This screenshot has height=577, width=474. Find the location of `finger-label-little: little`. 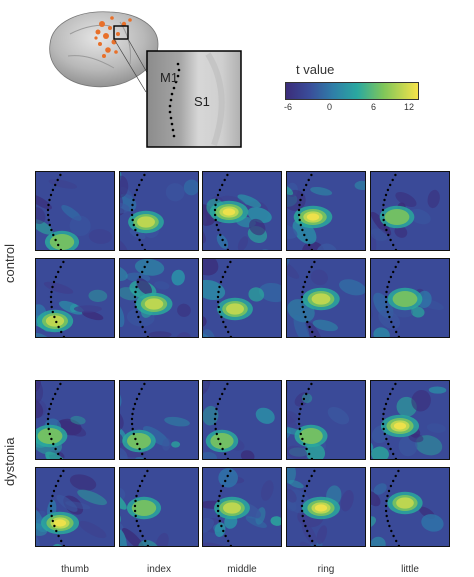

finger-label-little: little is located at coordinates (410, 569).